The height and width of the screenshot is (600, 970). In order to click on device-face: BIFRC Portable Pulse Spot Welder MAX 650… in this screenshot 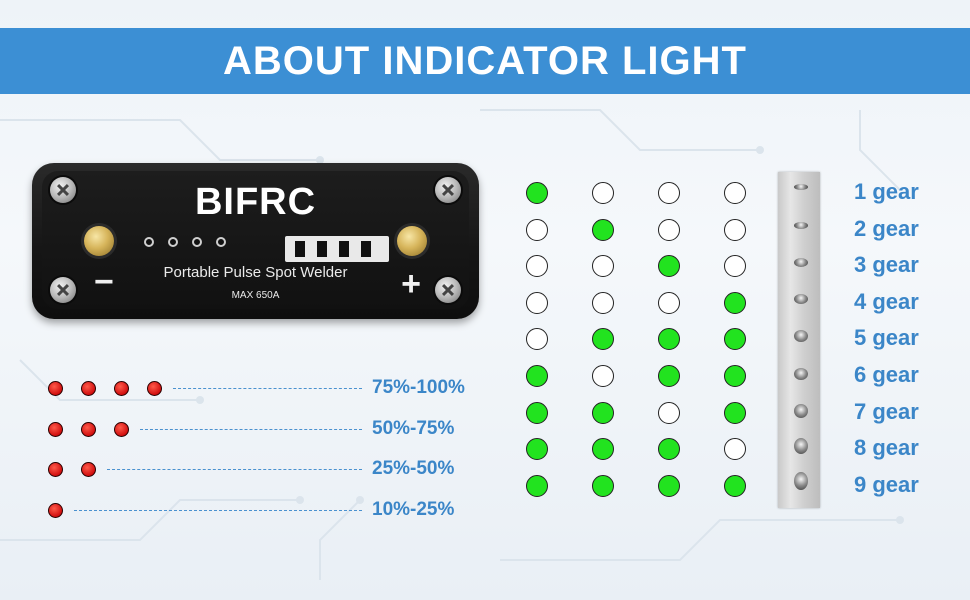, I will do `click(255, 240)`.